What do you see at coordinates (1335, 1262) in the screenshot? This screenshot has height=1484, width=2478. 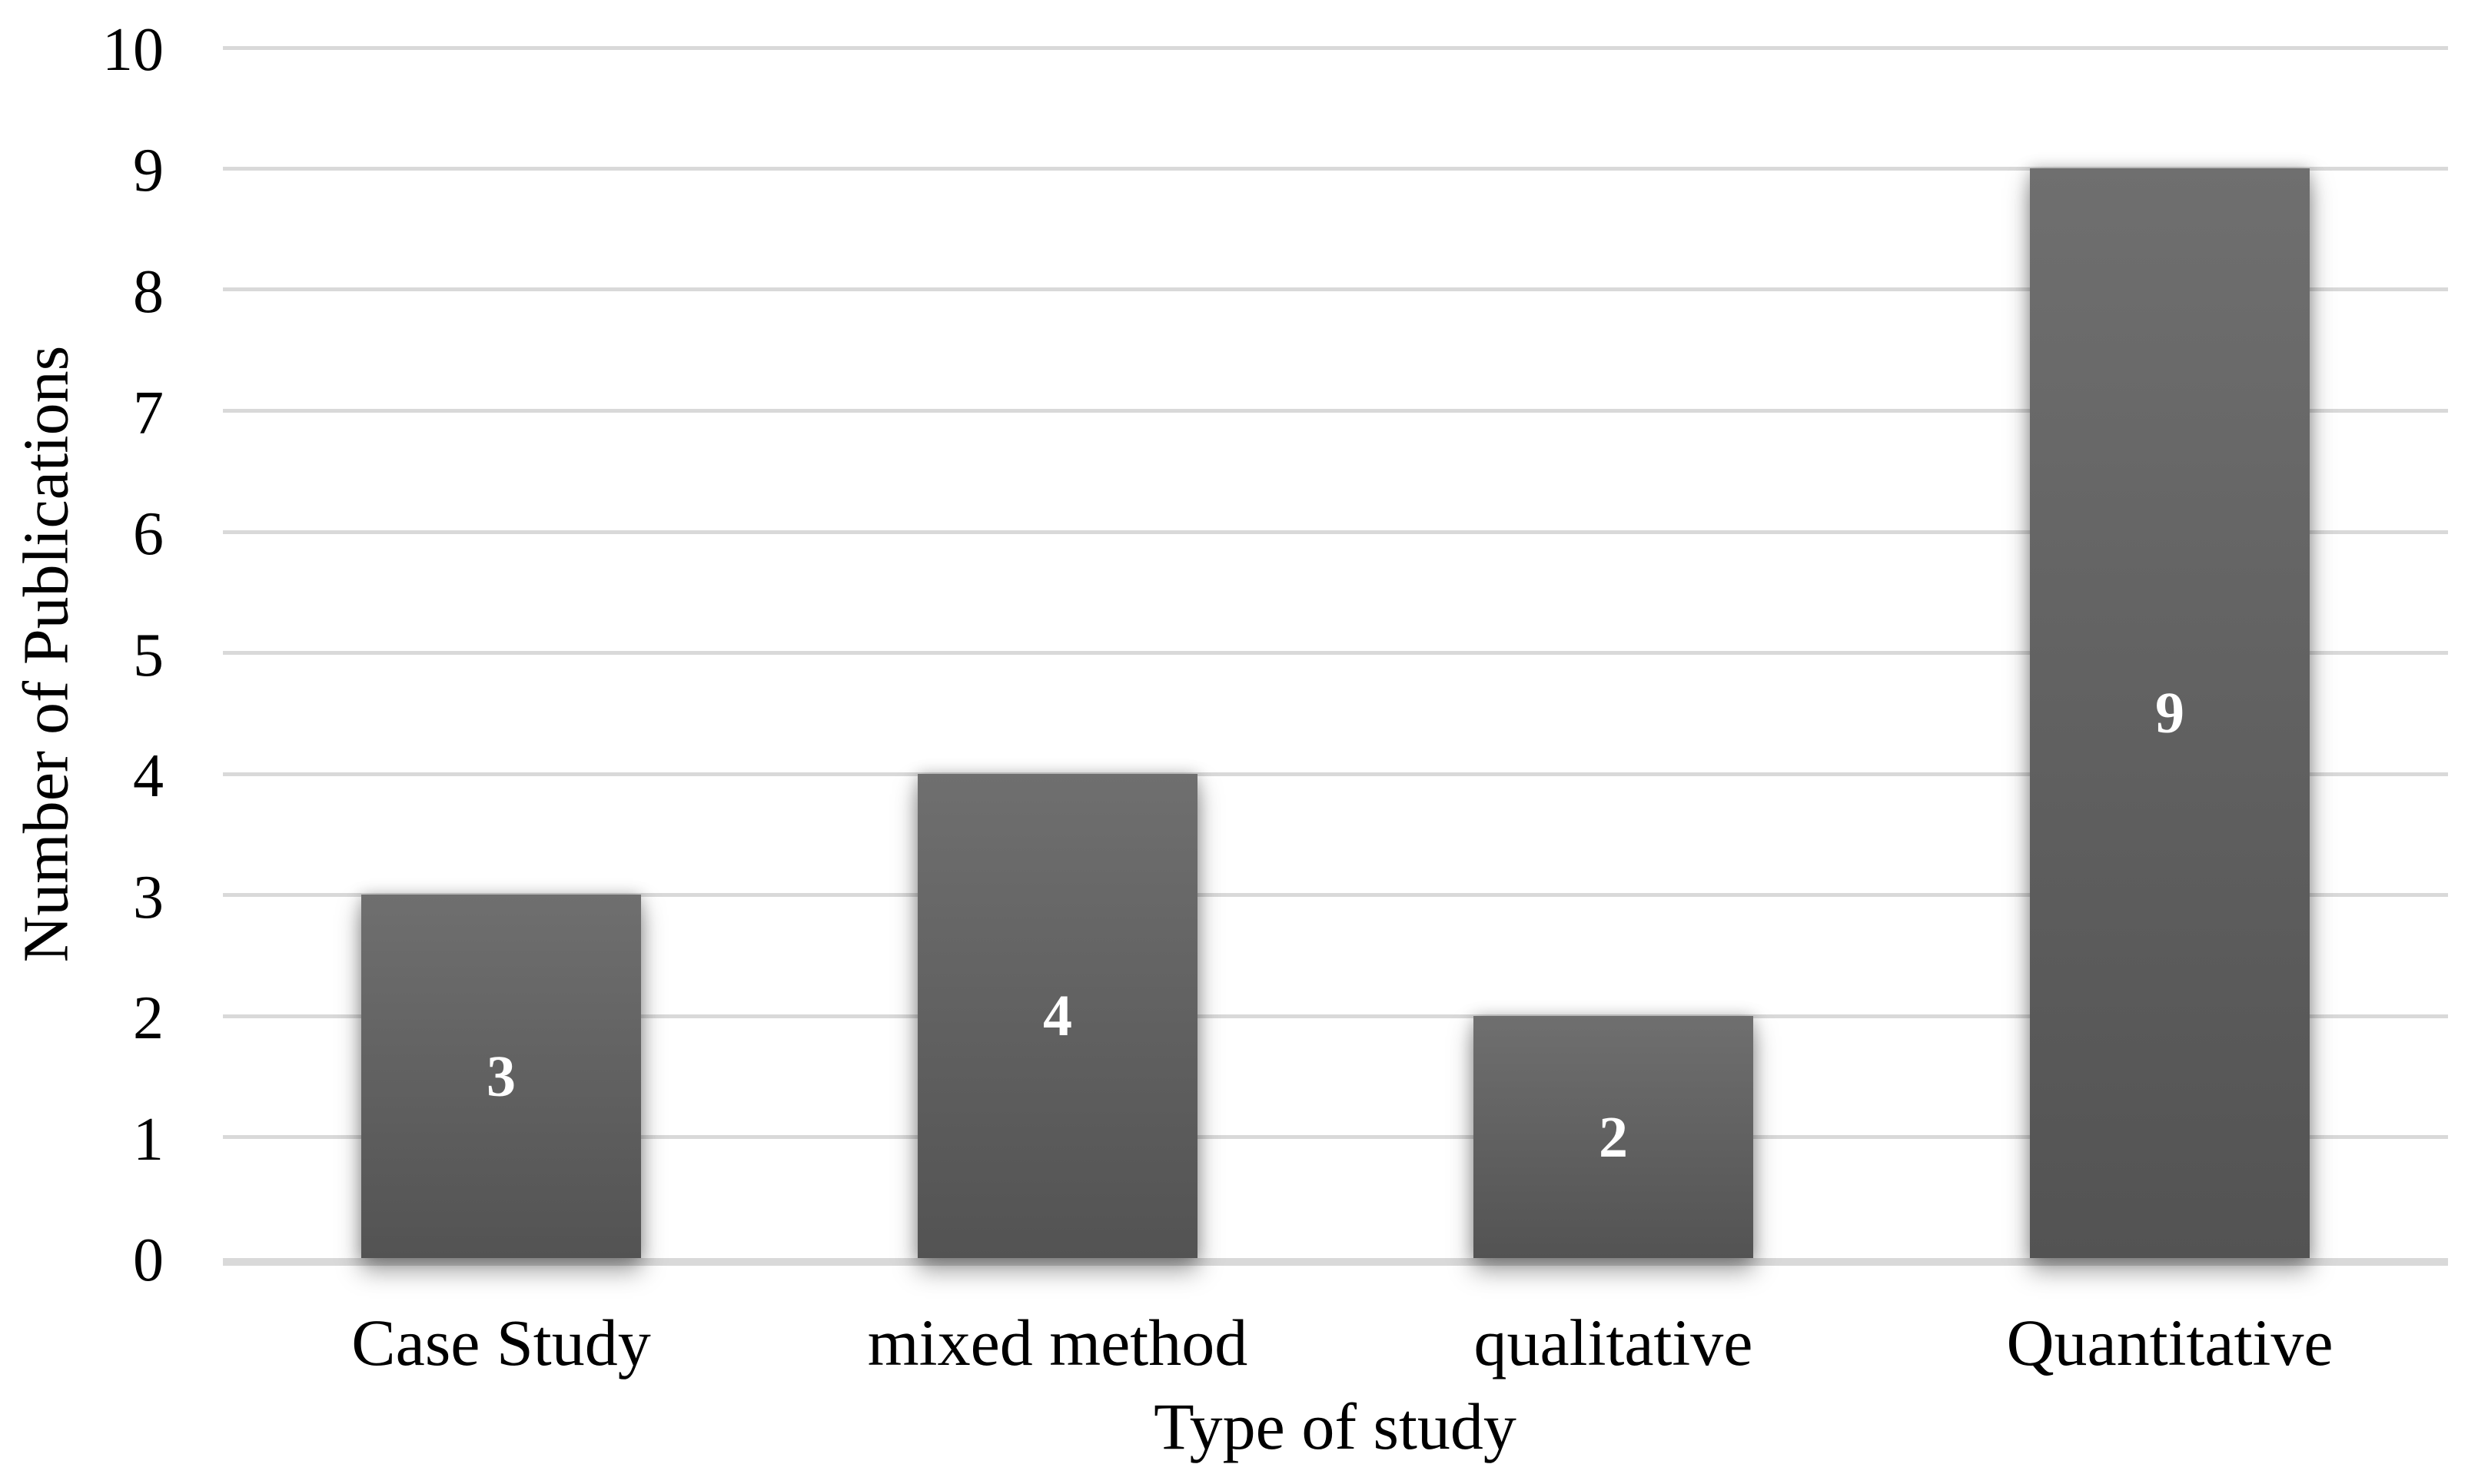 I see `x-axis-line` at bounding box center [1335, 1262].